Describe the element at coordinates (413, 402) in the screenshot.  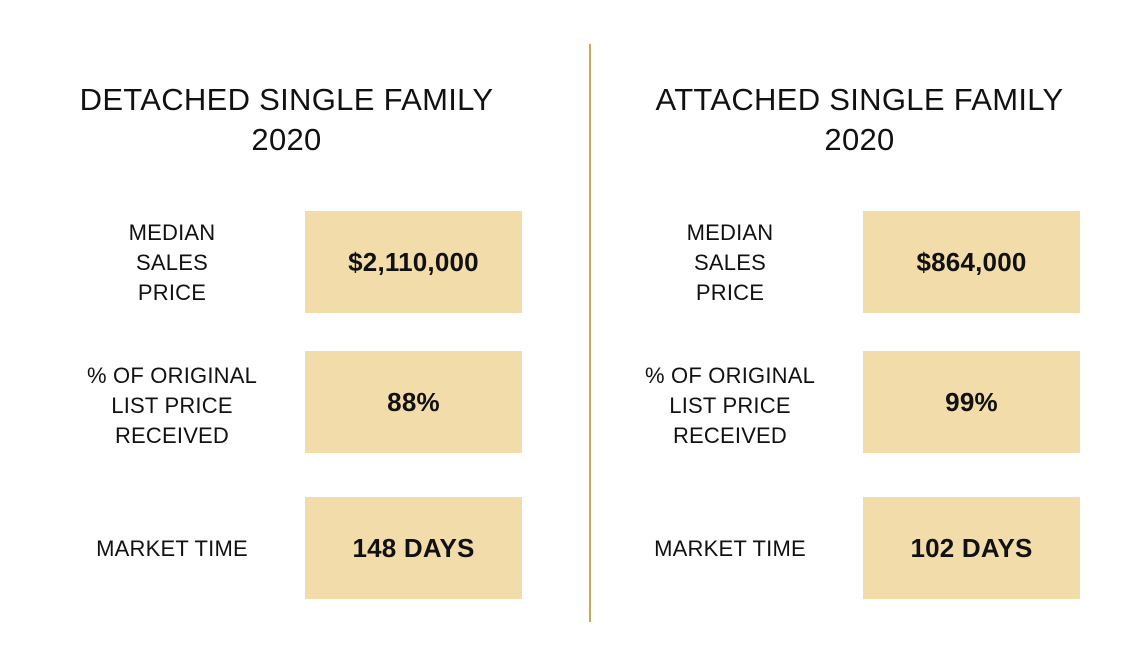
I see `metric-value-list-price-received: 88%` at that location.